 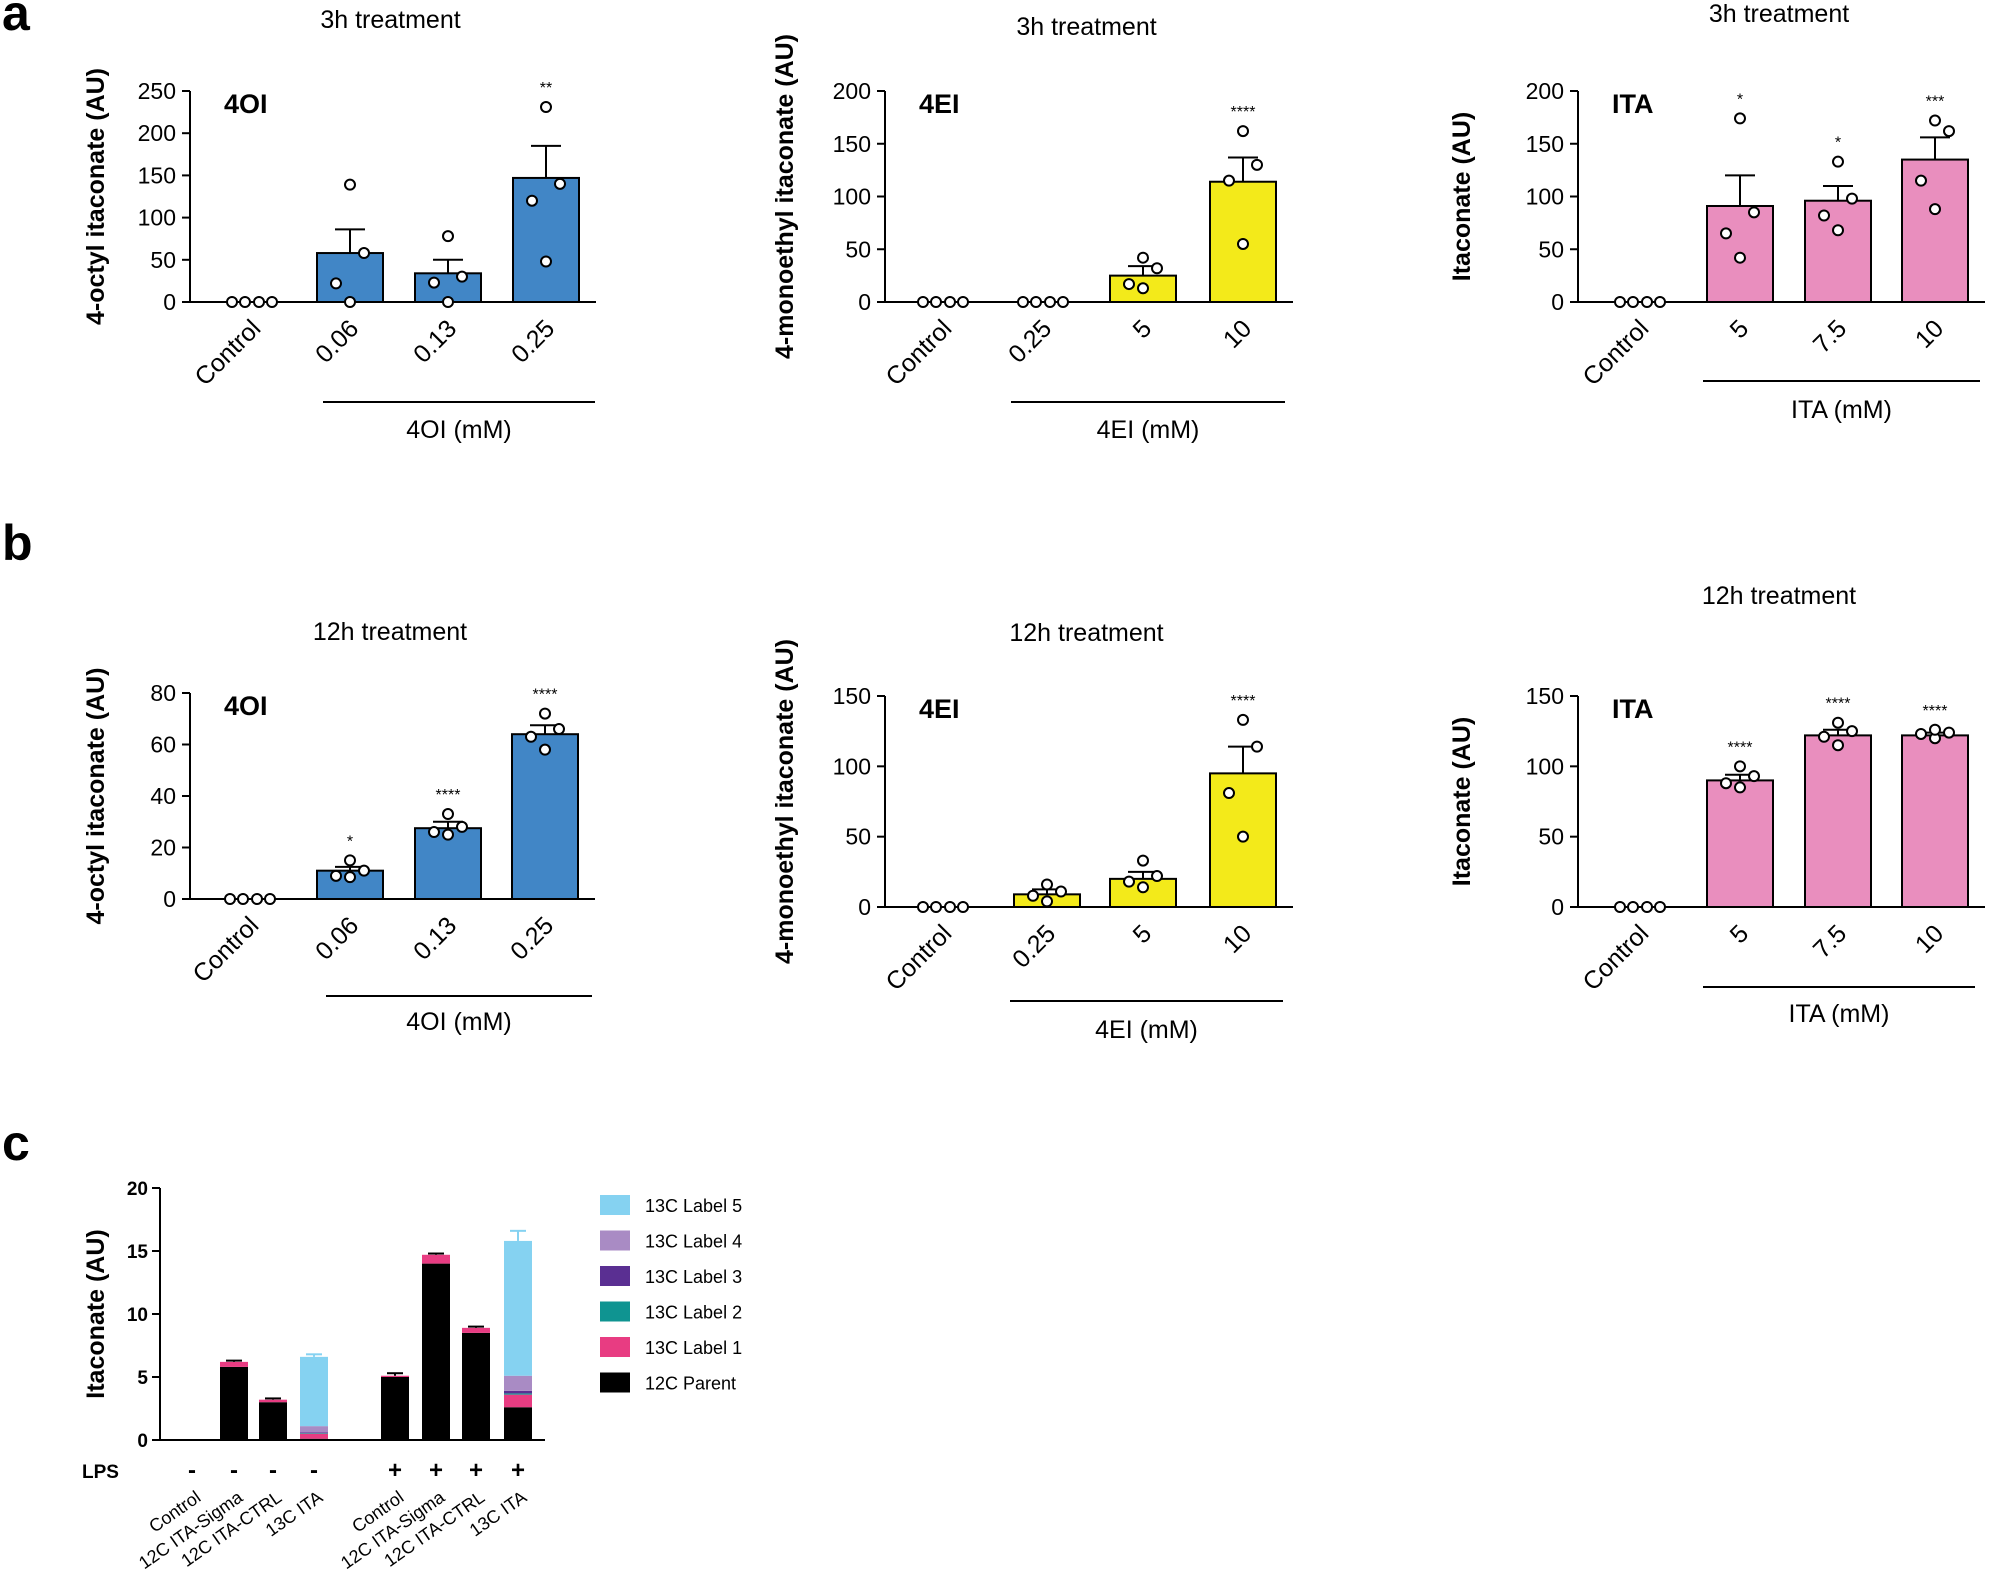 I want to click on lps-row-label: LPS, so click(x=100, y=1472).